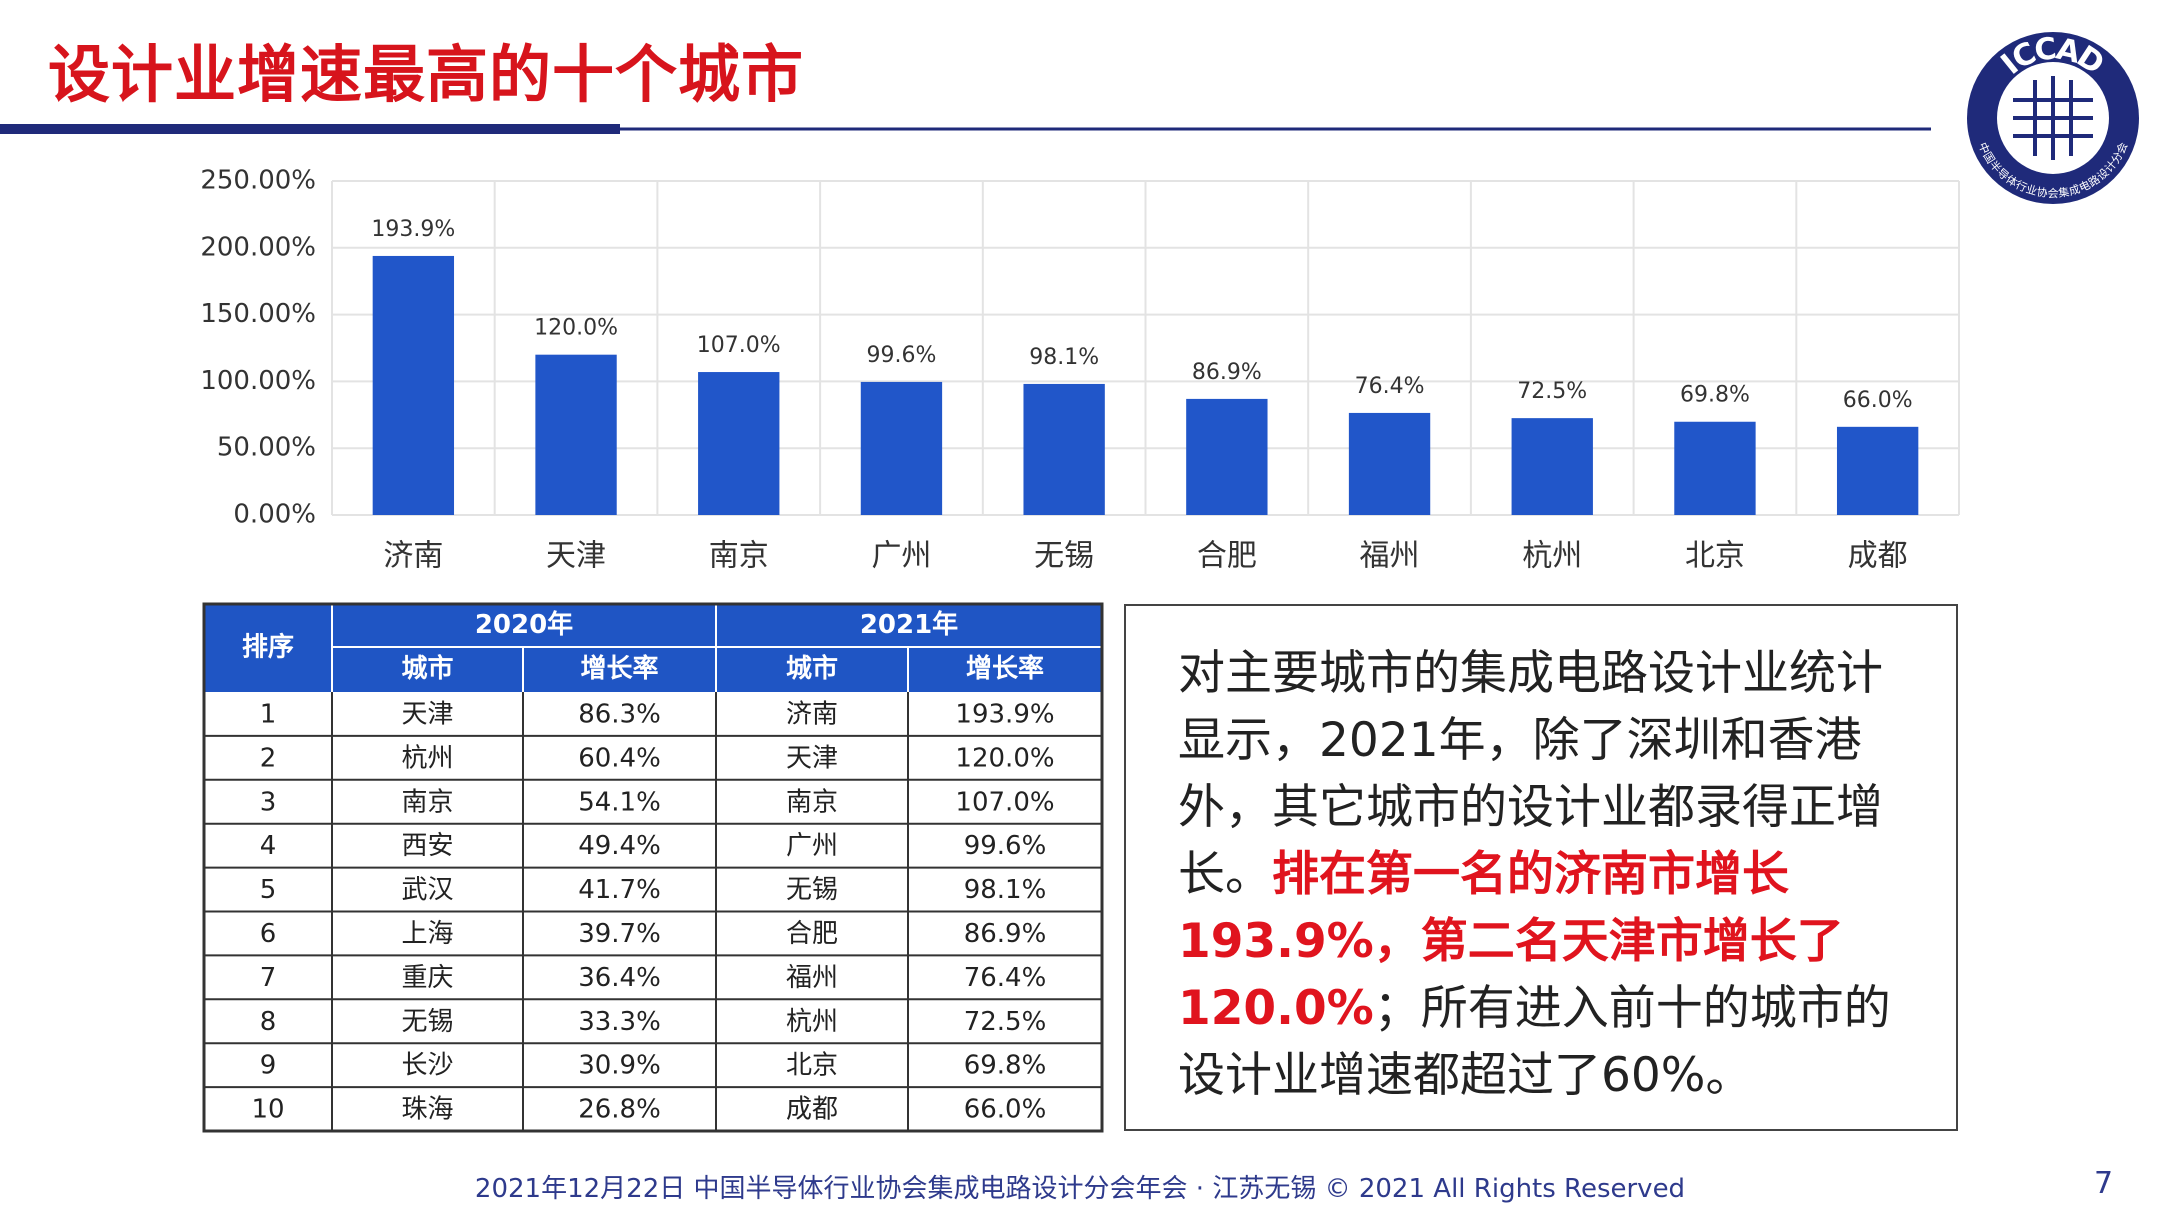 The image size is (2160, 1216). I want to click on table-cell: 99.6%, so click(1005, 846).